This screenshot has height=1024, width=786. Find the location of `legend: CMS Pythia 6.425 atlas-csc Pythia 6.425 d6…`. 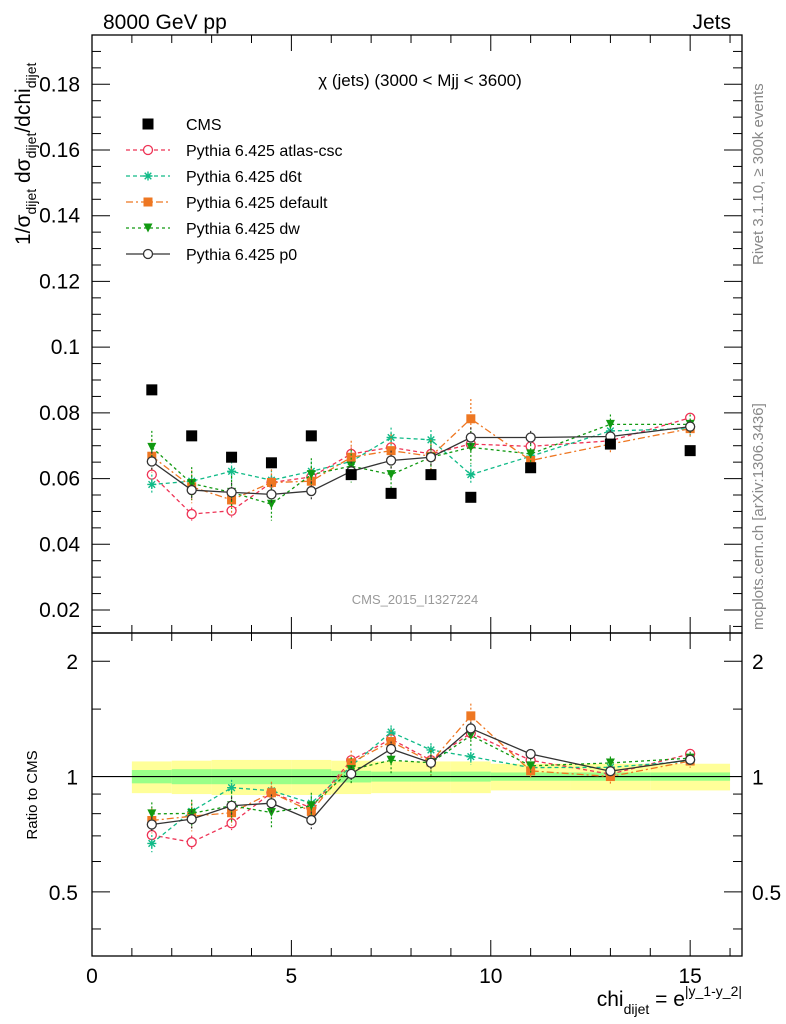

legend: CMS Pythia 6.425 atlas-csc Pythia 6.425 d6… is located at coordinates (234, 190).